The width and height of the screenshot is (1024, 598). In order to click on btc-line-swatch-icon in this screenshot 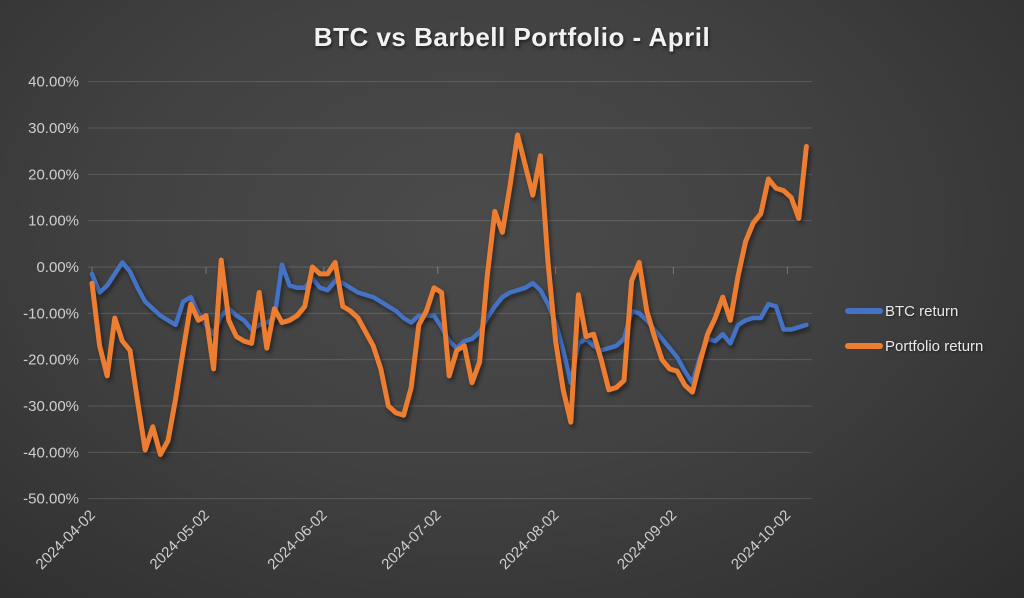, I will do `click(864, 311)`.